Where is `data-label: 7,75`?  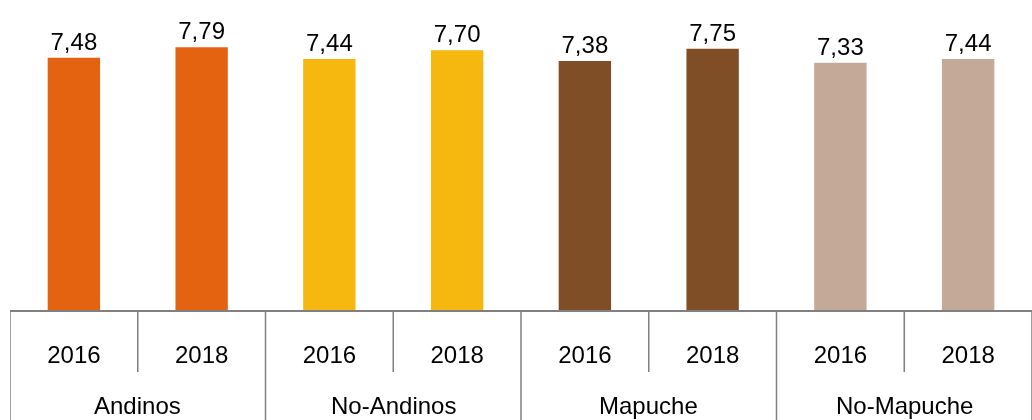
data-label: 7,75 is located at coordinates (712, 32).